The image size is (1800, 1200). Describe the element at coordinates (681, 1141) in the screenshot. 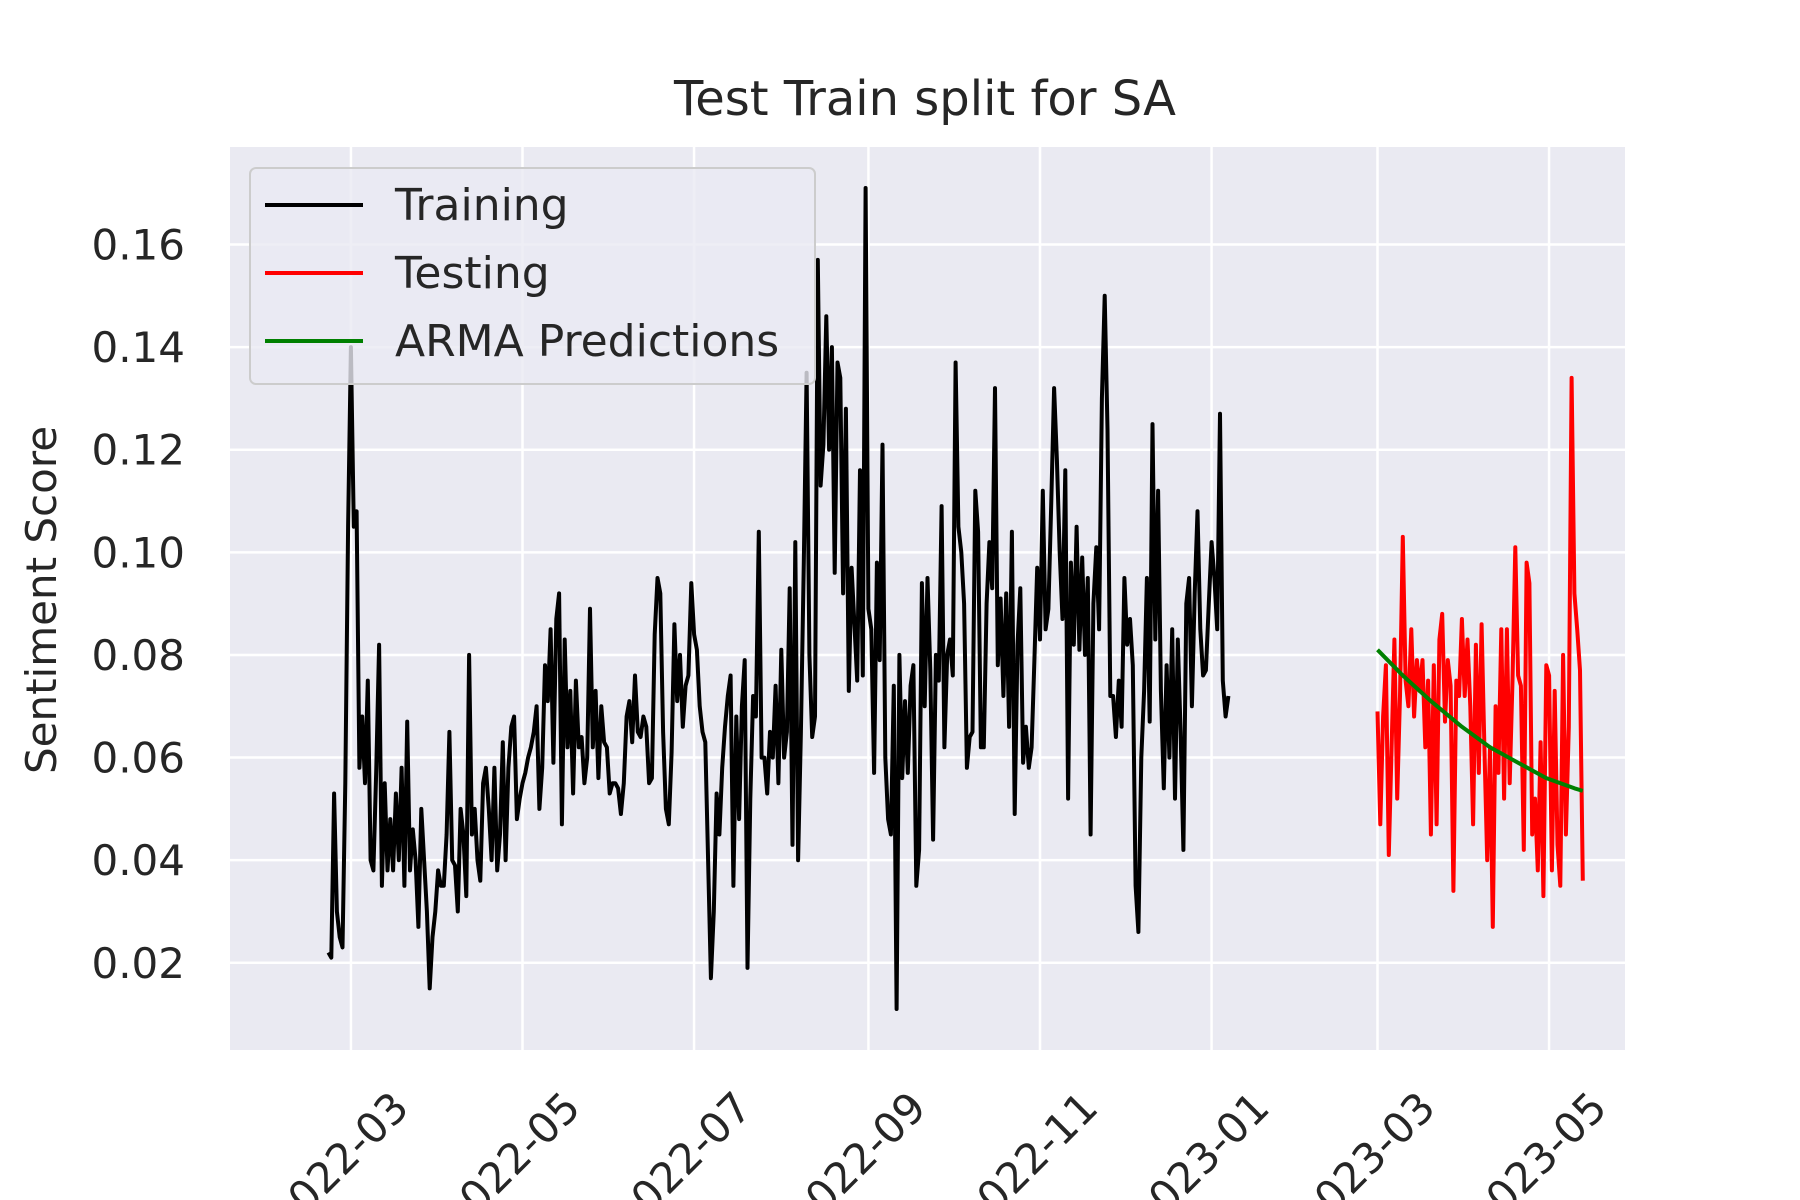

I see `x-tick-label: 2022-07` at that location.